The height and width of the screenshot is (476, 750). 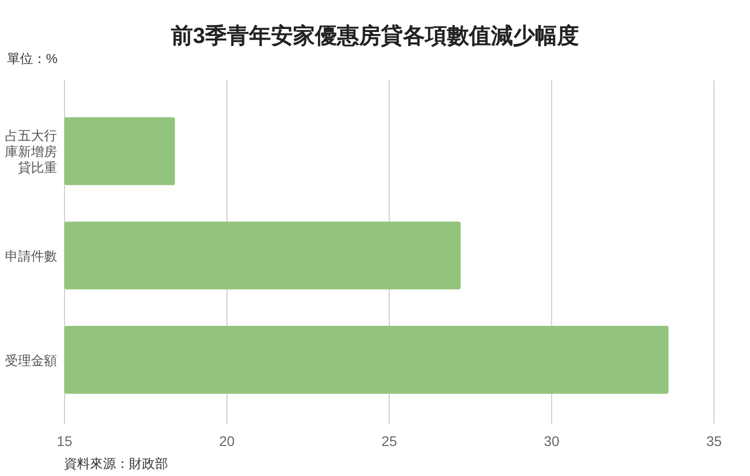 What do you see at coordinates (714, 441) in the screenshot?
I see `x-tick-label: 35` at bounding box center [714, 441].